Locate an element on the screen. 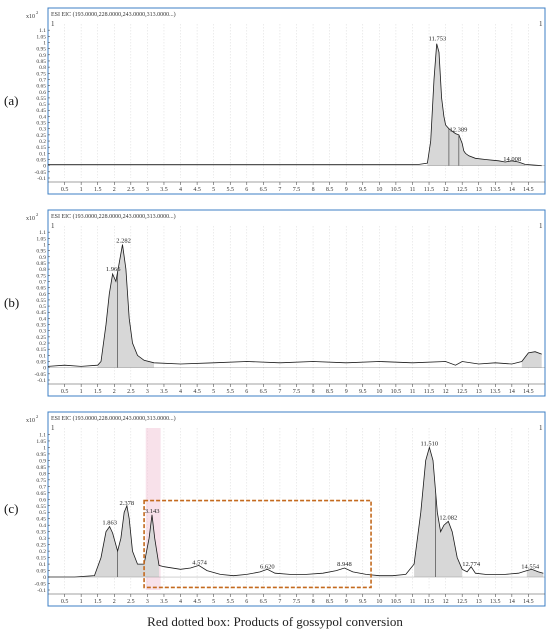  x-tick-label: 8.5 is located at coordinates (330, 602).